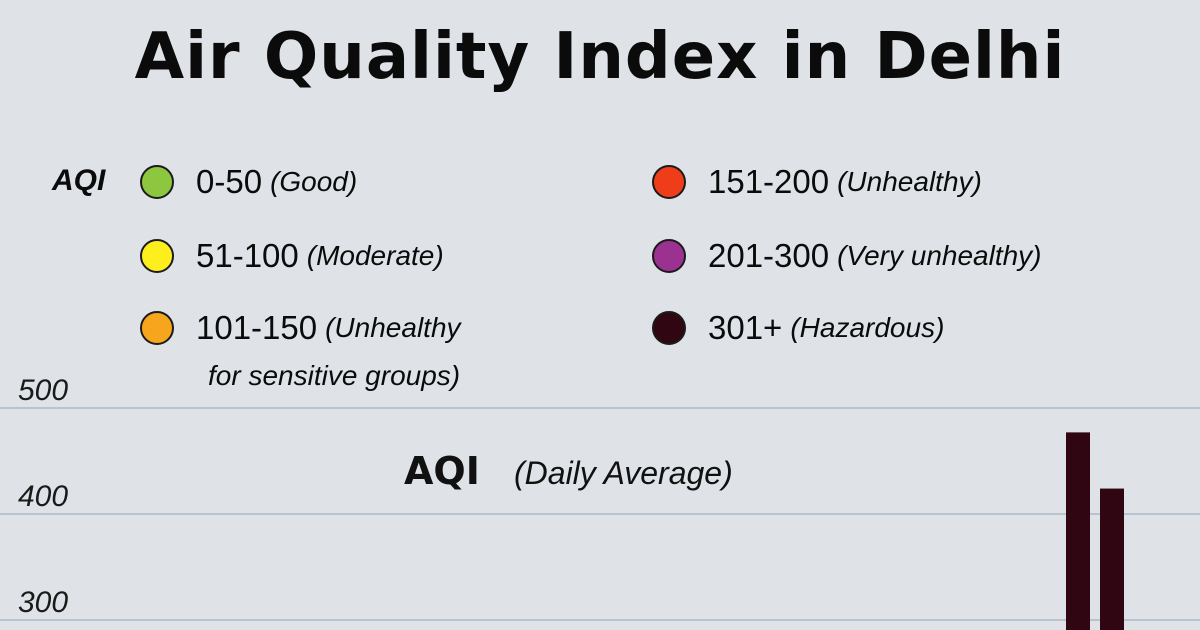  What do you see at coordinates (867, 327) in the screenshot?
I see `legend-desc-hazardous: (Hazardous)` at bounding box center [867, 327].